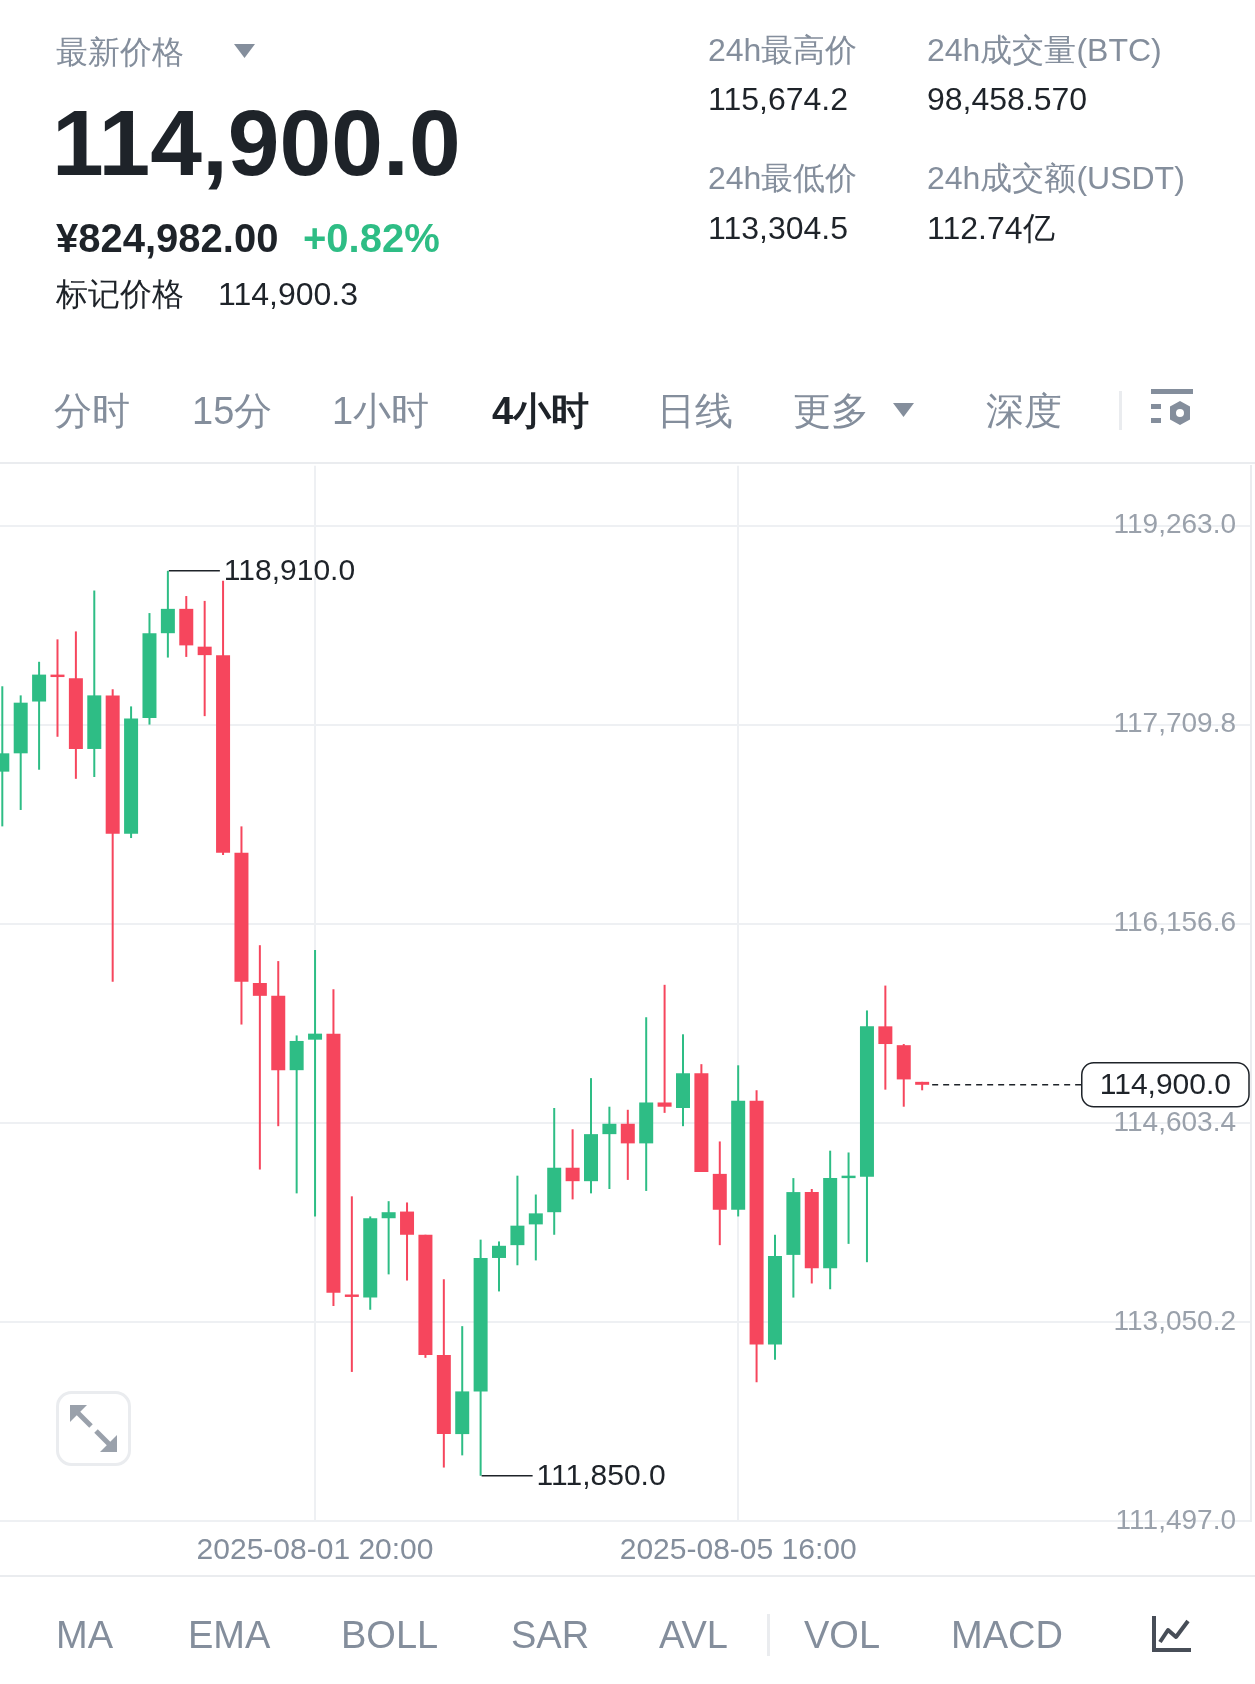  I want to click on text: SAR, so click(550, 1636).